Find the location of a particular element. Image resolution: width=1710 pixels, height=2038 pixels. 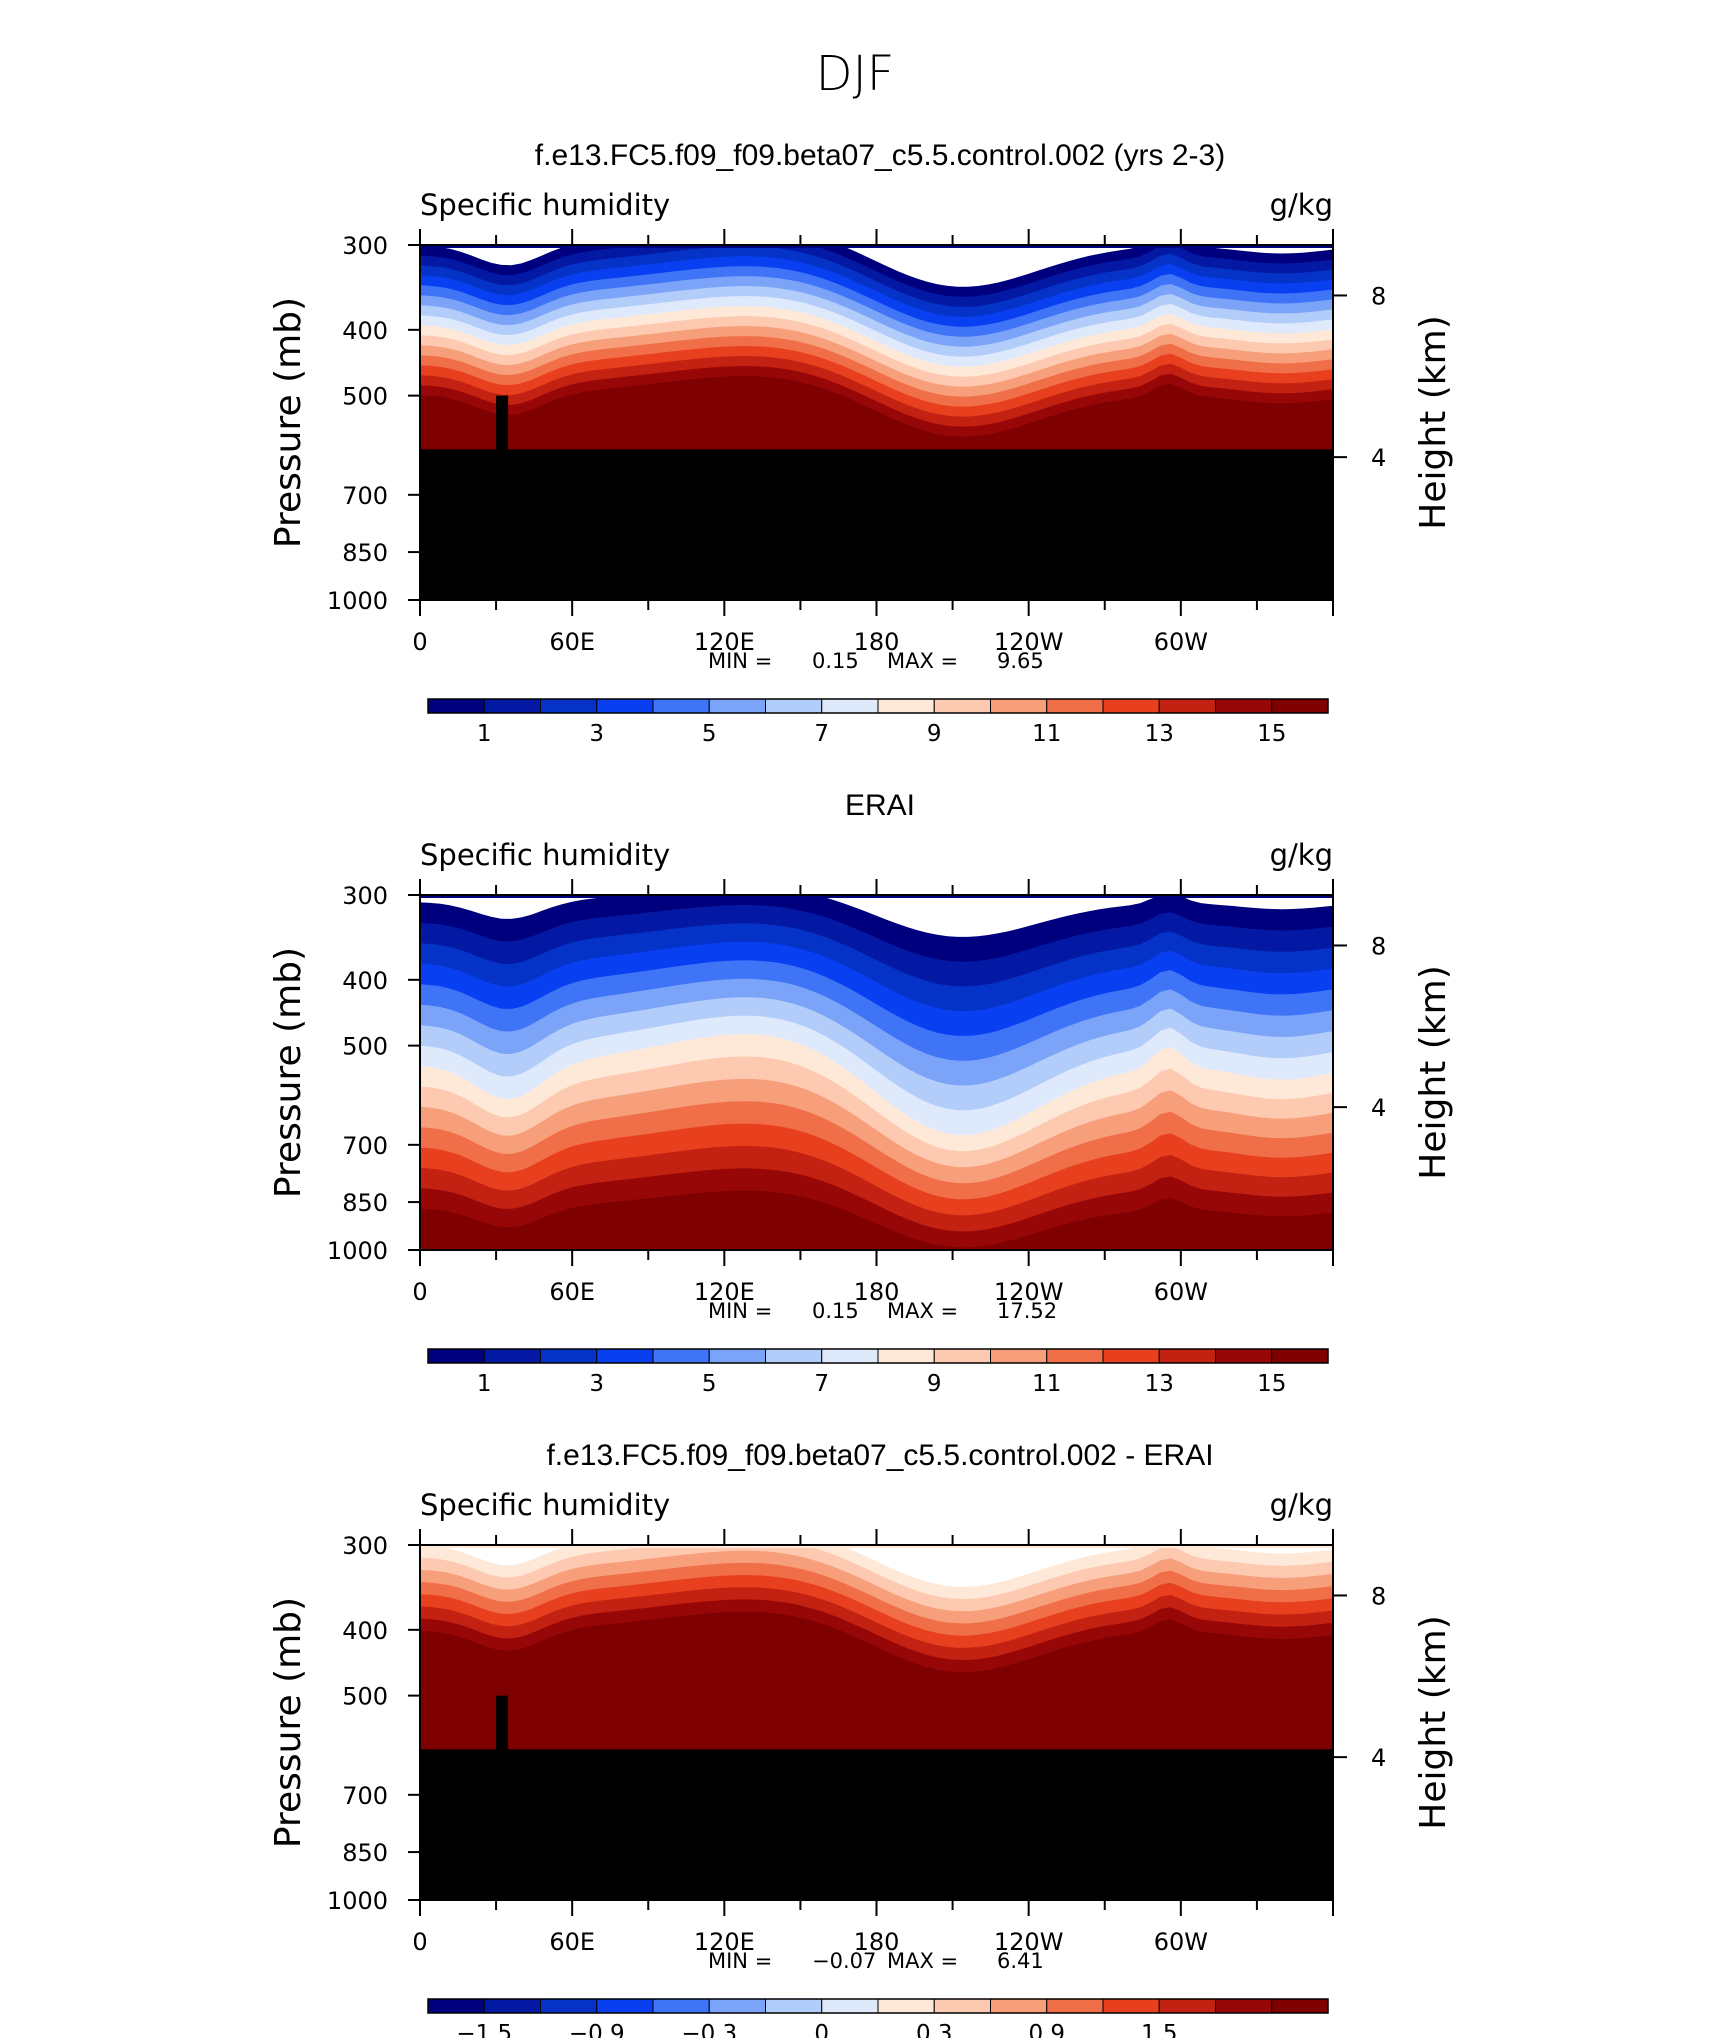

contour-band is located at coordinates (876, 1220).